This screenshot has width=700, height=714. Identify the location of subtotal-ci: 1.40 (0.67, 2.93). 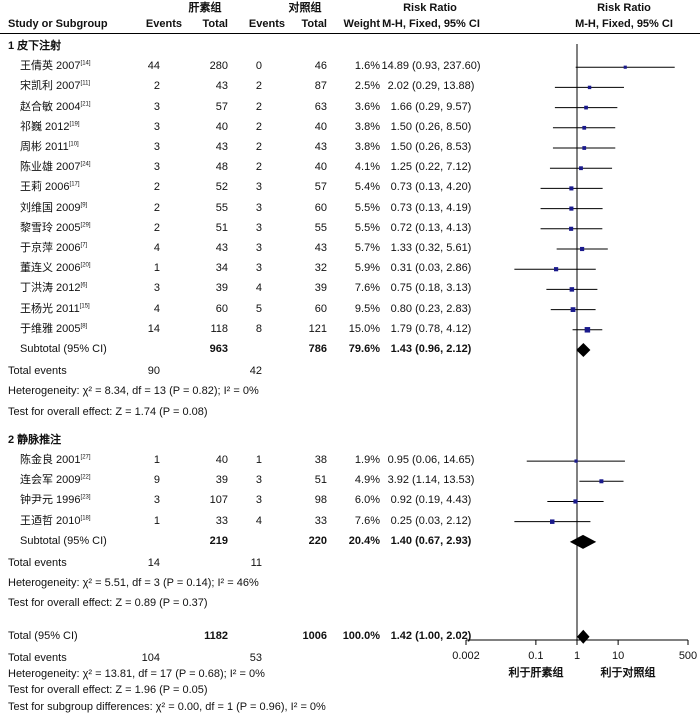
(431, 540).